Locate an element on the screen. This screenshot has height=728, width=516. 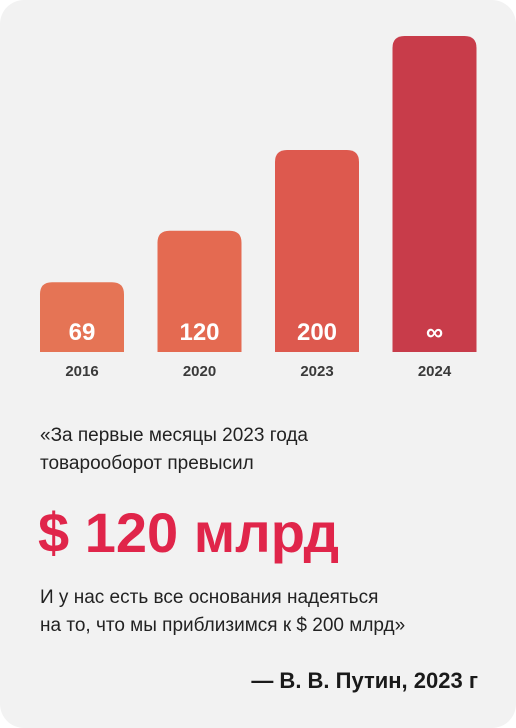
bar-value-label: 200 is located at coordinates (317, 332).